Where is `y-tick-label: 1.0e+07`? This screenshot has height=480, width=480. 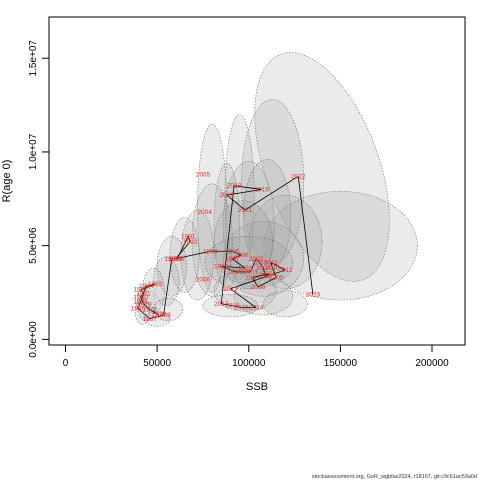 y-tick-label: 1.0e+07 is located at coordinates (33, 151).